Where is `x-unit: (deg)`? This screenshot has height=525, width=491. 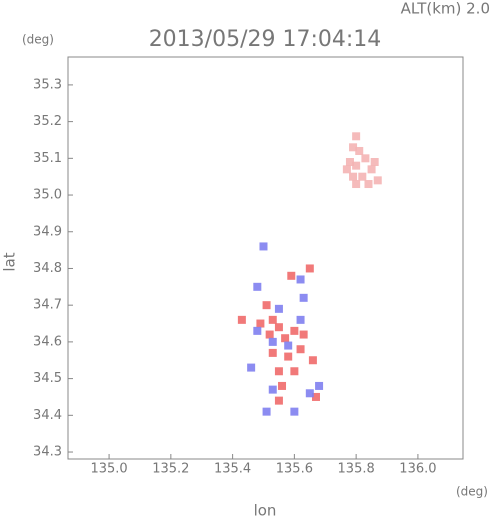
x-unit: (deg) is located at coordinates (472, 492).